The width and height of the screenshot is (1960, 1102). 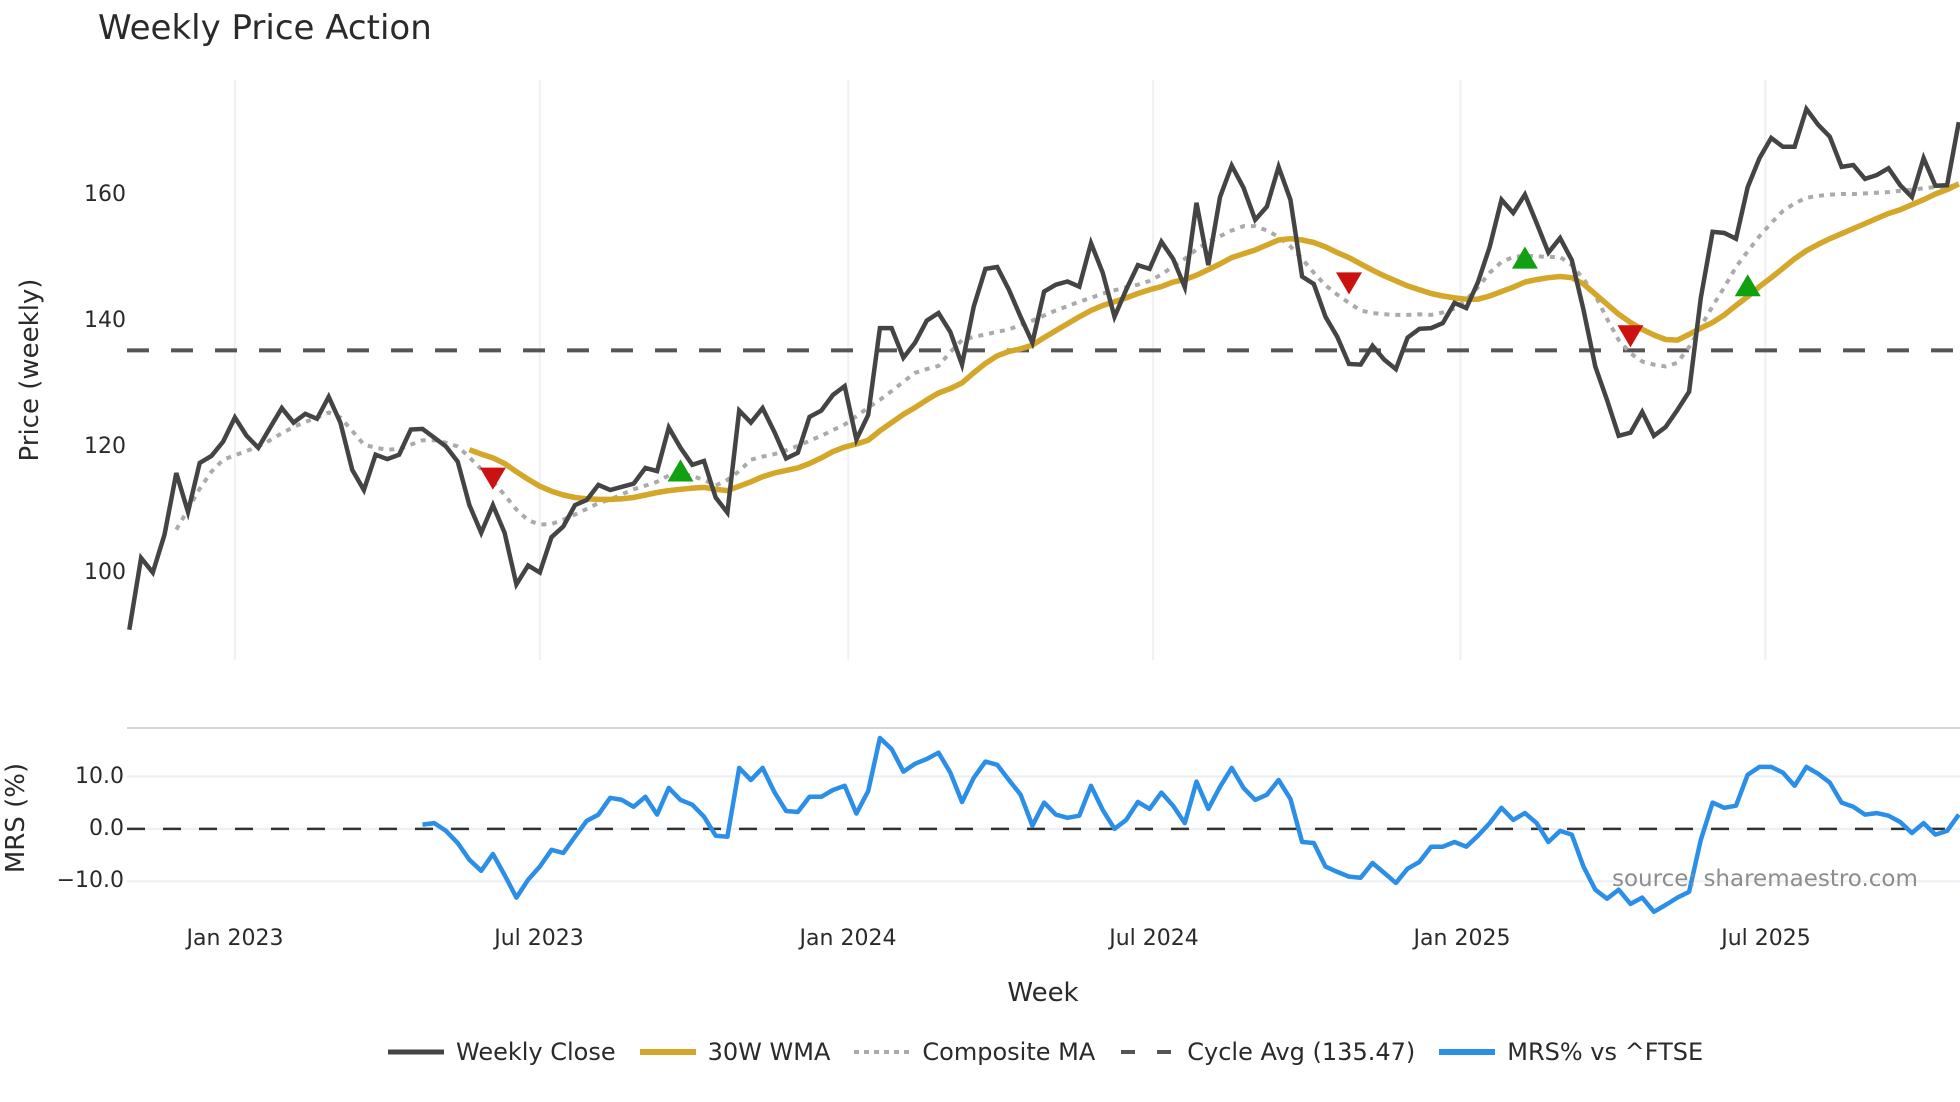 I want to click on price-ytick-140: 140, so click(x=105, y=320).